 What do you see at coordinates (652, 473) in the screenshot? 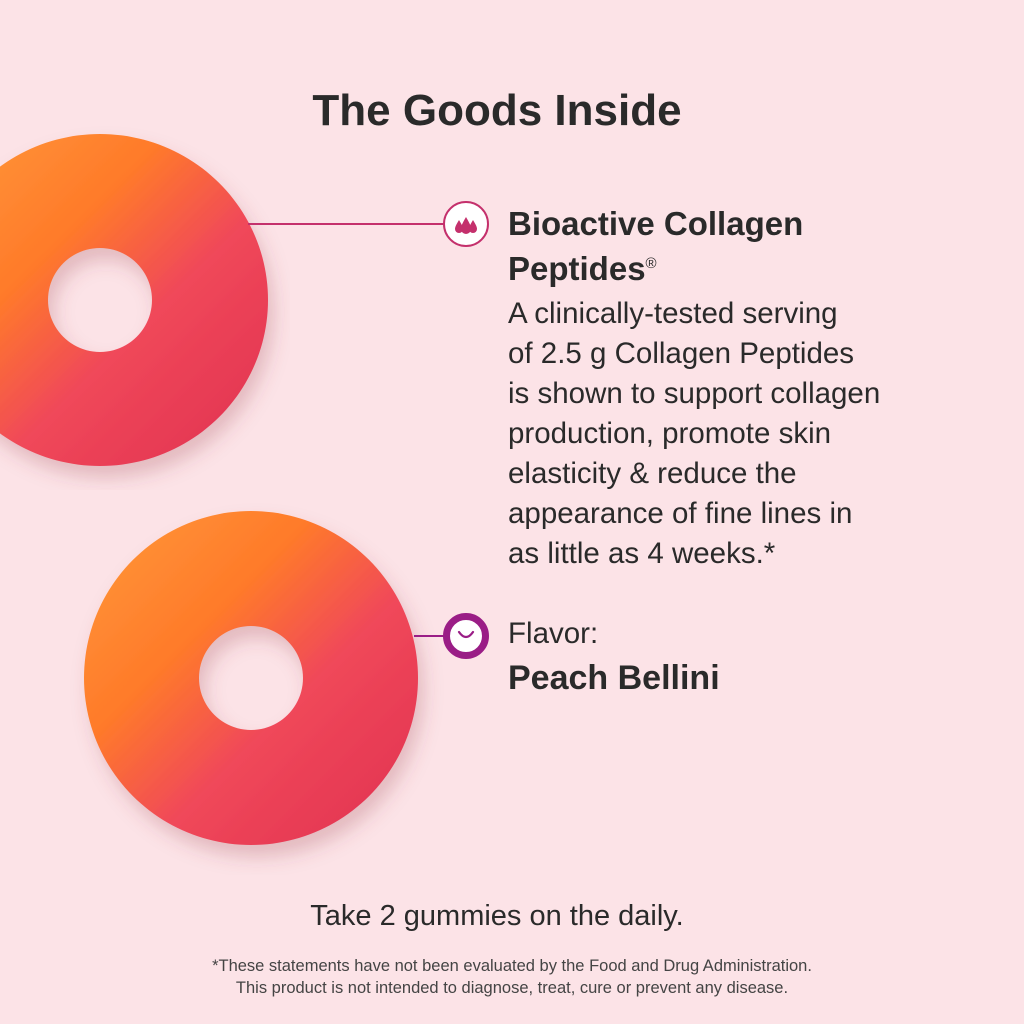
I see `description-line: elasticity & reduce the` at bounding box center [652, 473].